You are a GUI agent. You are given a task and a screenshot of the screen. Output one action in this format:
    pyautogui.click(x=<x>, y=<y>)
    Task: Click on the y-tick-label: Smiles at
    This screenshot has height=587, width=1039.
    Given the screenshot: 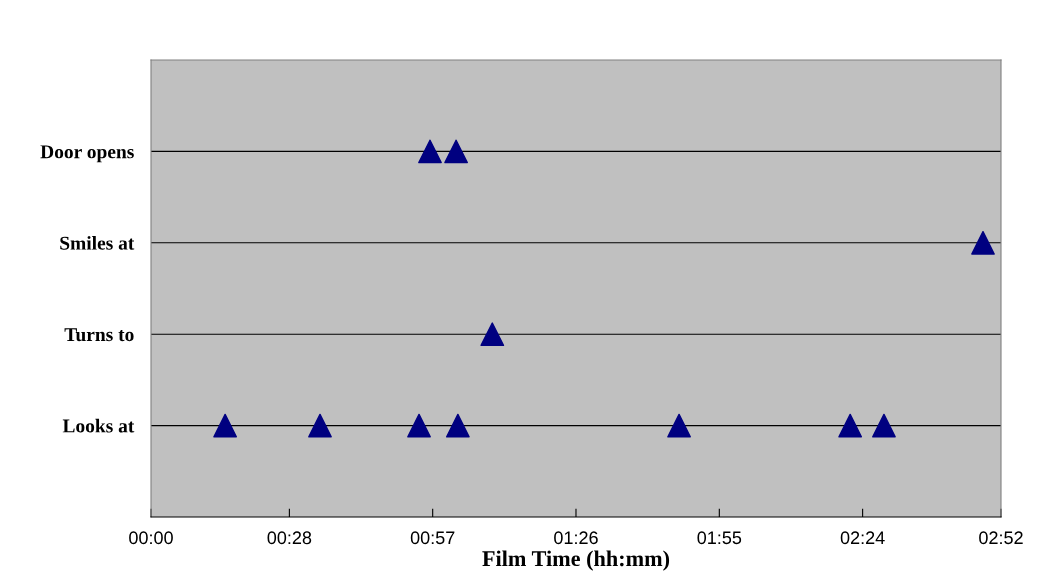 What is the action you would take?
    pyautogui.click(x=97, y=243)
    